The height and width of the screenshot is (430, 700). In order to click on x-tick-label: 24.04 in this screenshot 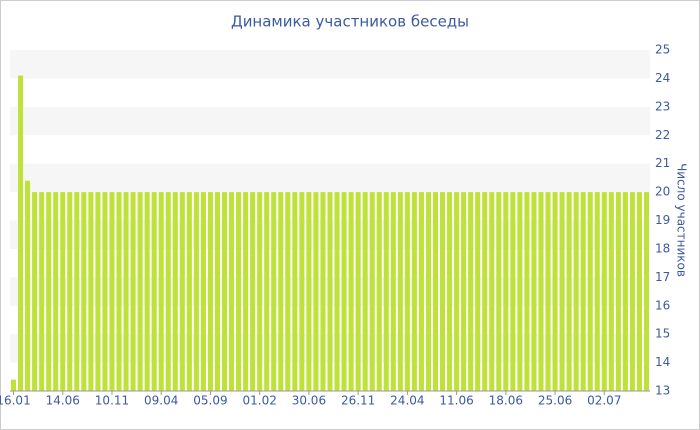, I will do `click(407, 401)`.